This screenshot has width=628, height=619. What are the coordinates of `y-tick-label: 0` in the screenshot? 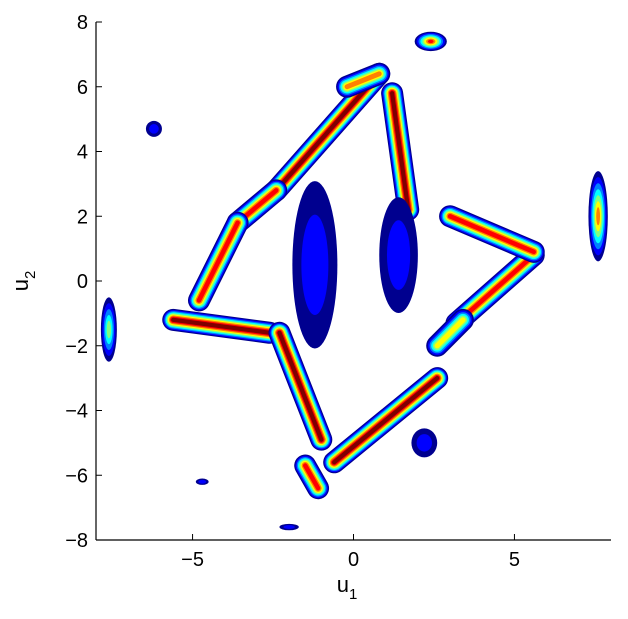 It's located at (82, 282).